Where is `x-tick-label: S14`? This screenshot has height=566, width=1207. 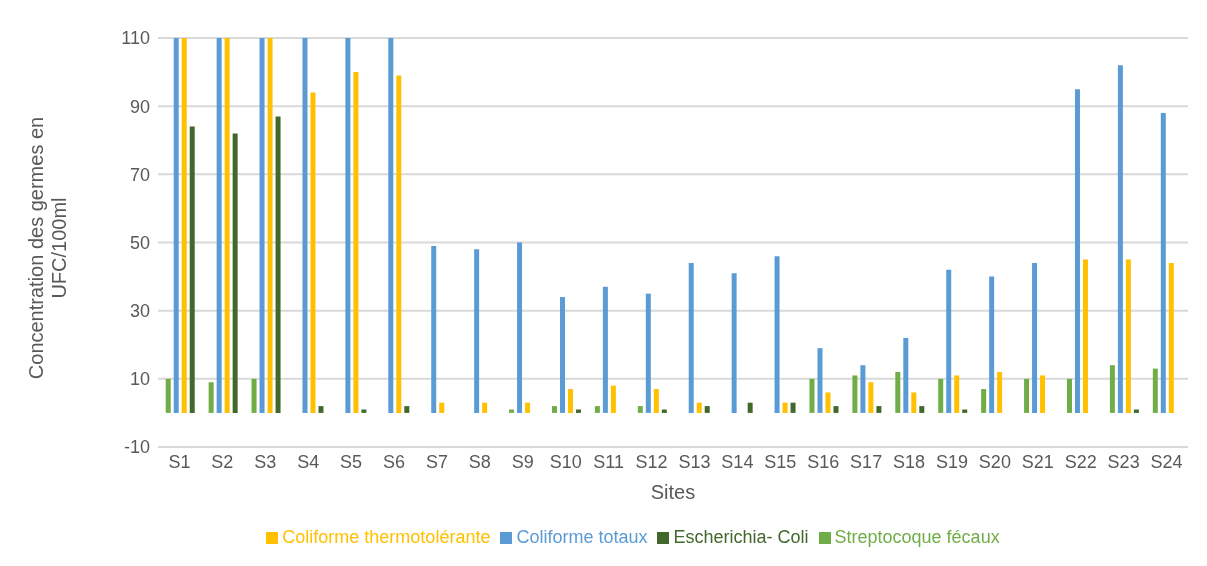 x-tick-label: S14 is located at coordinates (737, 461).